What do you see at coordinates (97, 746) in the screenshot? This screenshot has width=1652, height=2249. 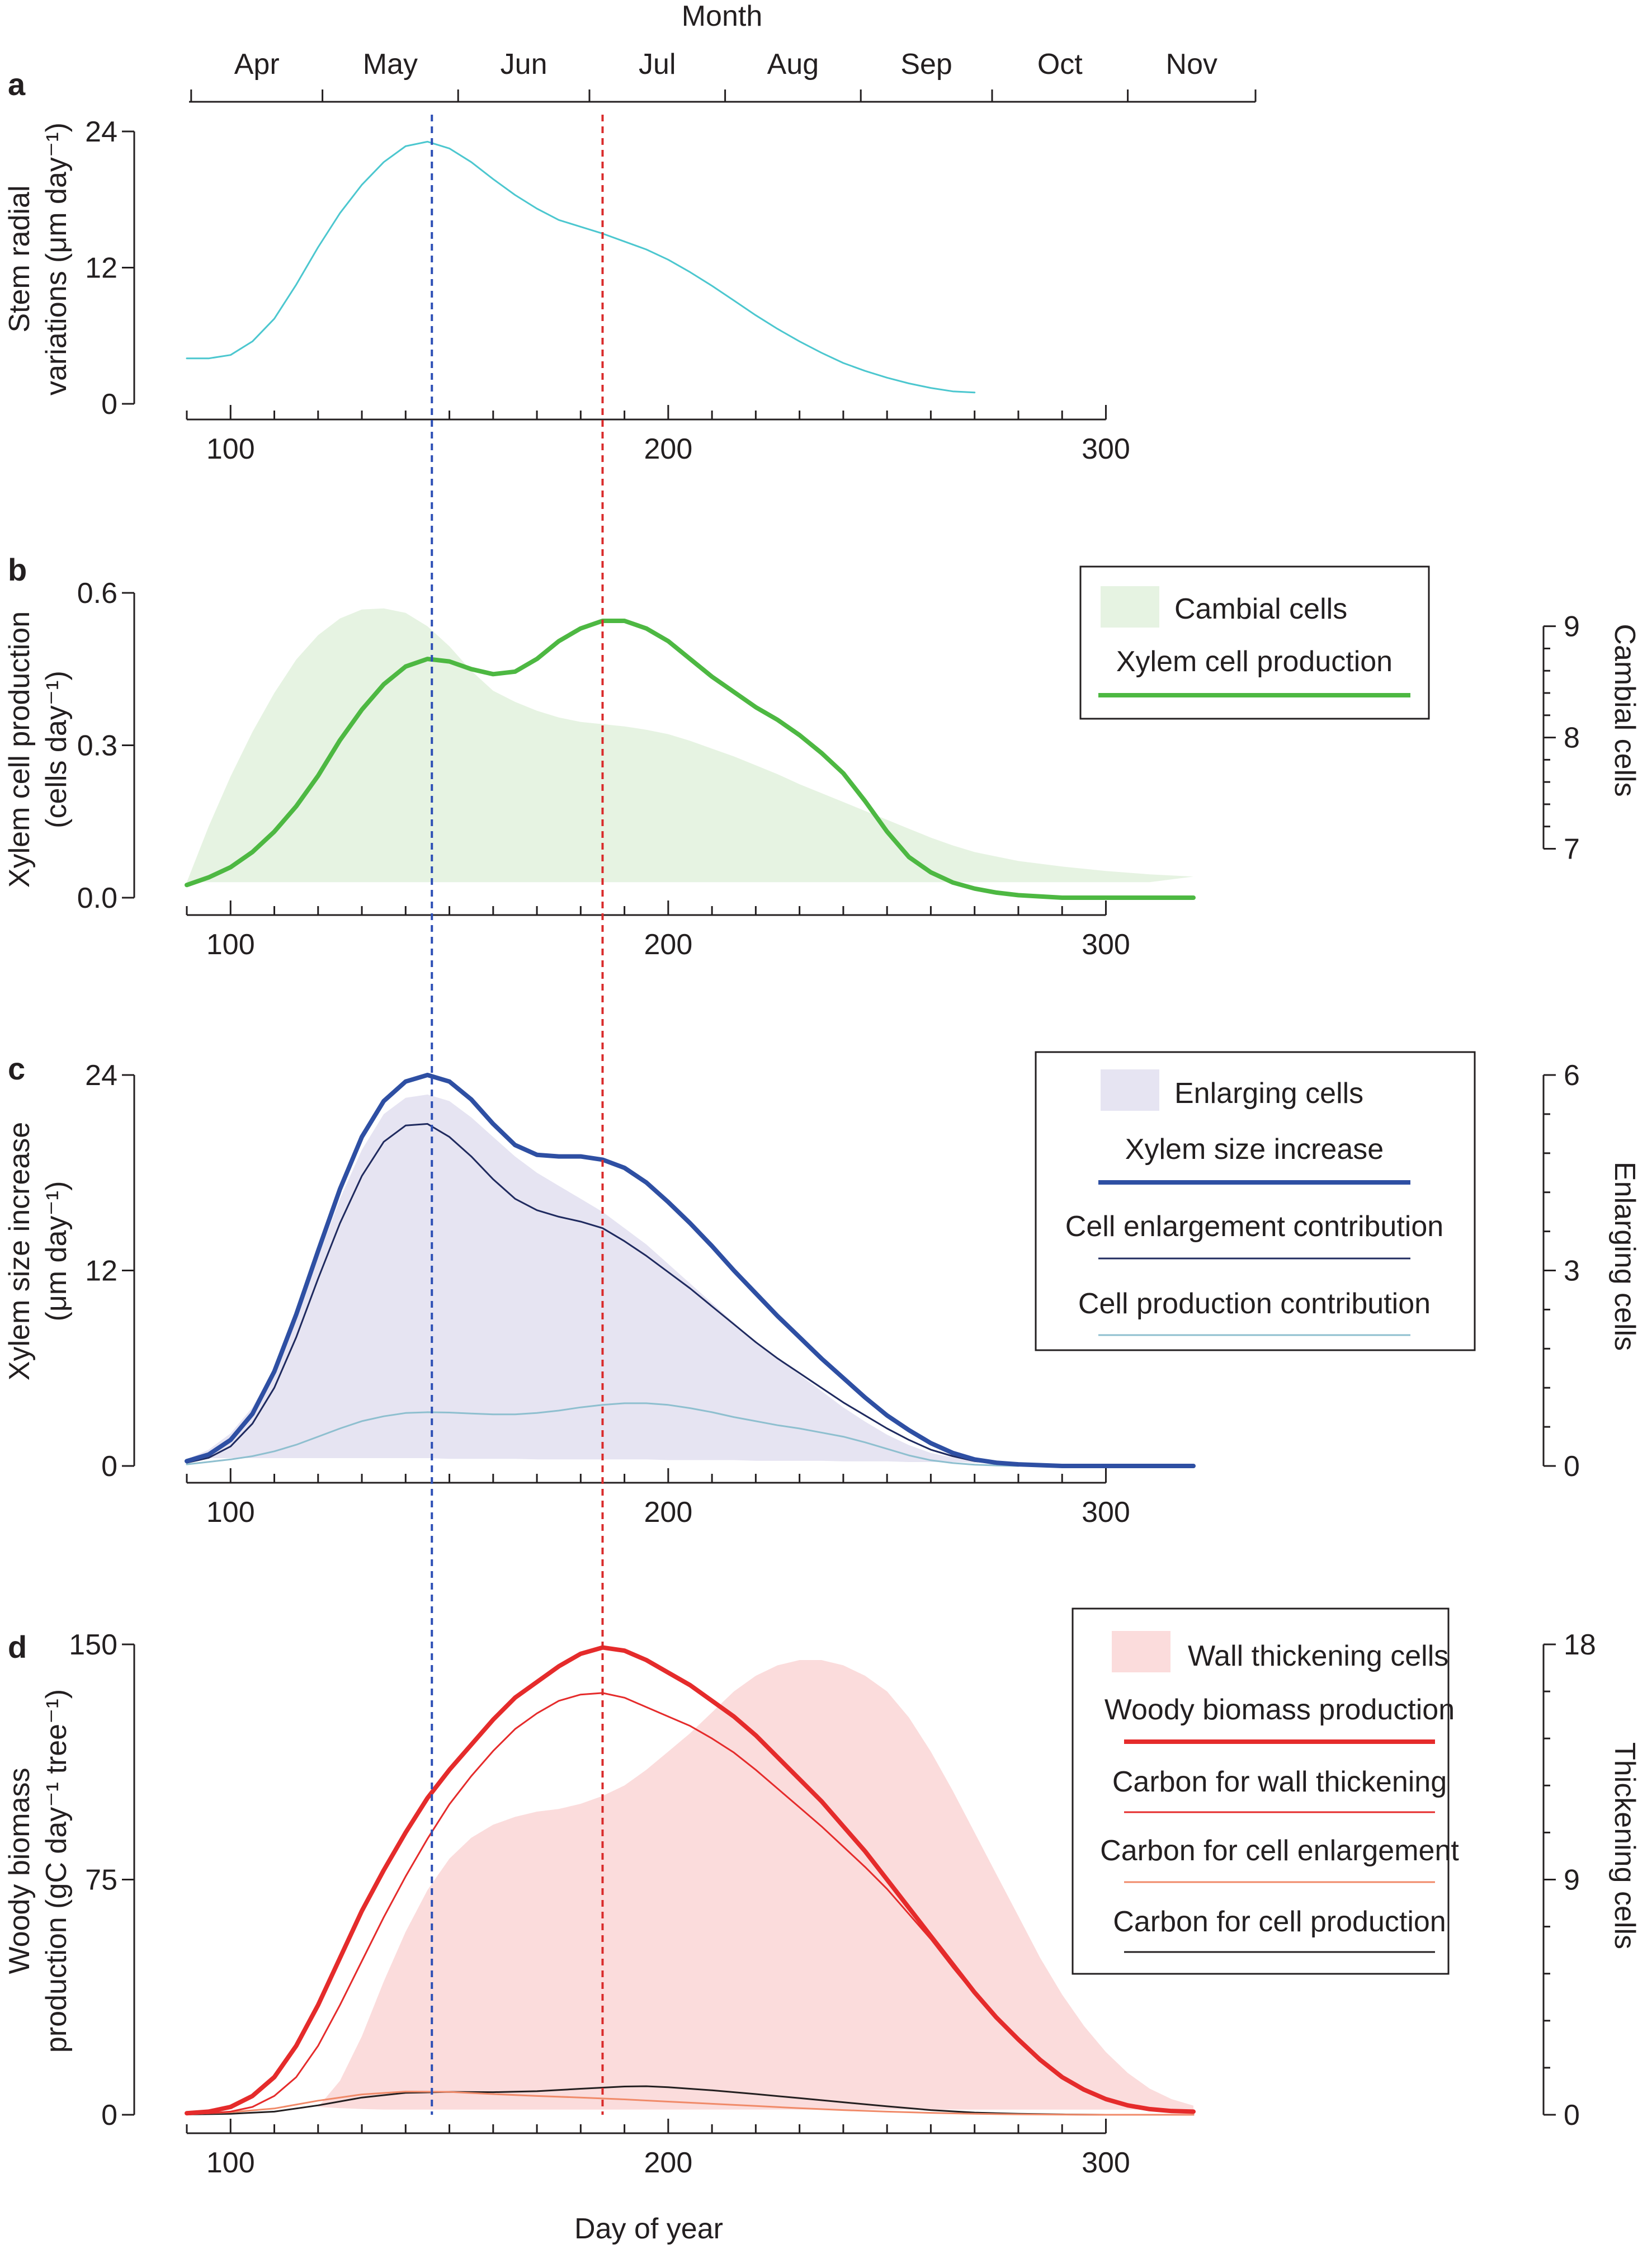 I see `y-tick-label: 0.3` at bounding box center [97, 746].